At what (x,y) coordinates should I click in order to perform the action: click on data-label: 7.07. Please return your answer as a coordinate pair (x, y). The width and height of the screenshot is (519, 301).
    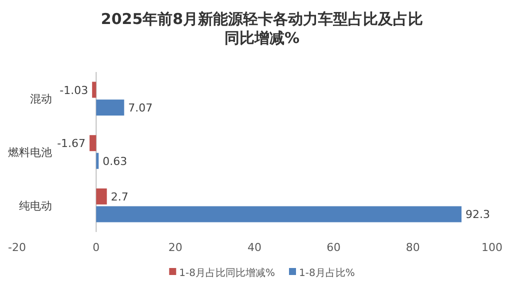
    Looking at the image, I should click on (140, 108).